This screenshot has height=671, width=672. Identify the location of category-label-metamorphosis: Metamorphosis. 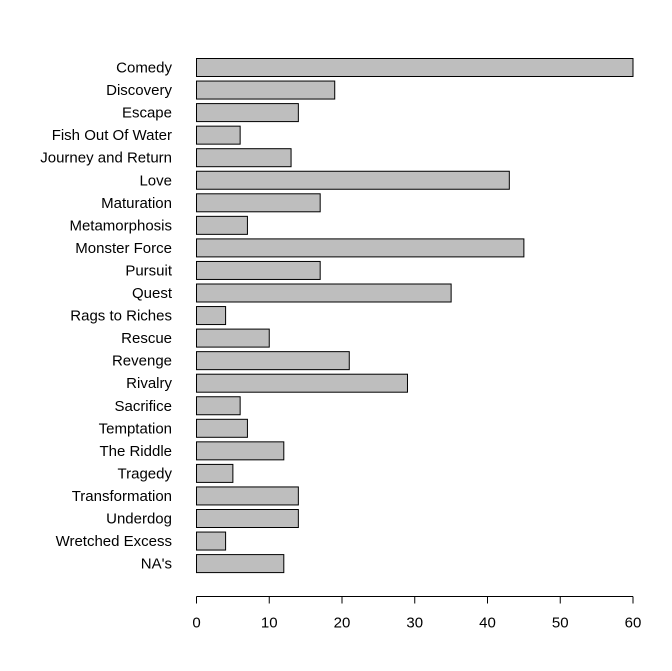
(120, 225).